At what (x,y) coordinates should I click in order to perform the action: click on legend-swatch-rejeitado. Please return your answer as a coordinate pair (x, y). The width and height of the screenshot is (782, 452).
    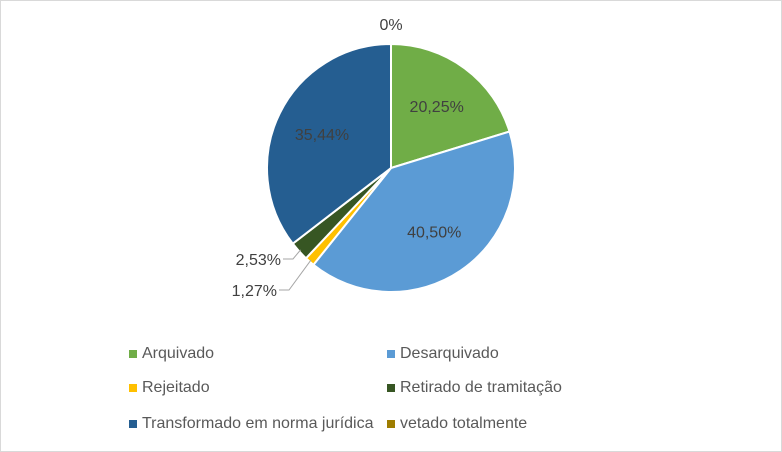
    Looking at the image, I should click on (133, 388).